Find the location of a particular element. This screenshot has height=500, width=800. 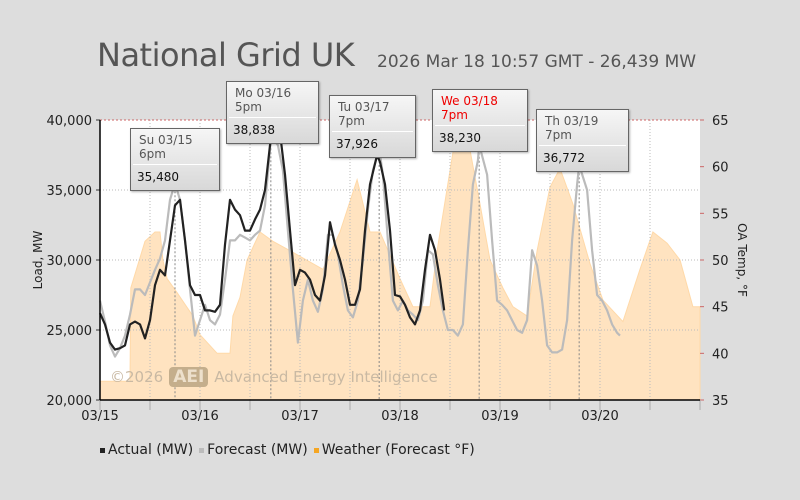

legend-actual: Actual (MW) is located at coordinates (146, 450).